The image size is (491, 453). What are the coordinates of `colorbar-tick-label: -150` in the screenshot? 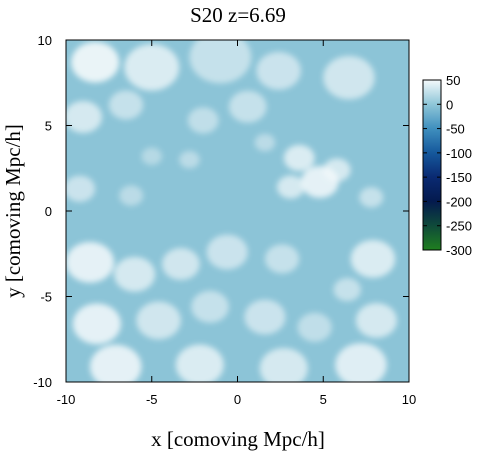 It's located at (459, 177).